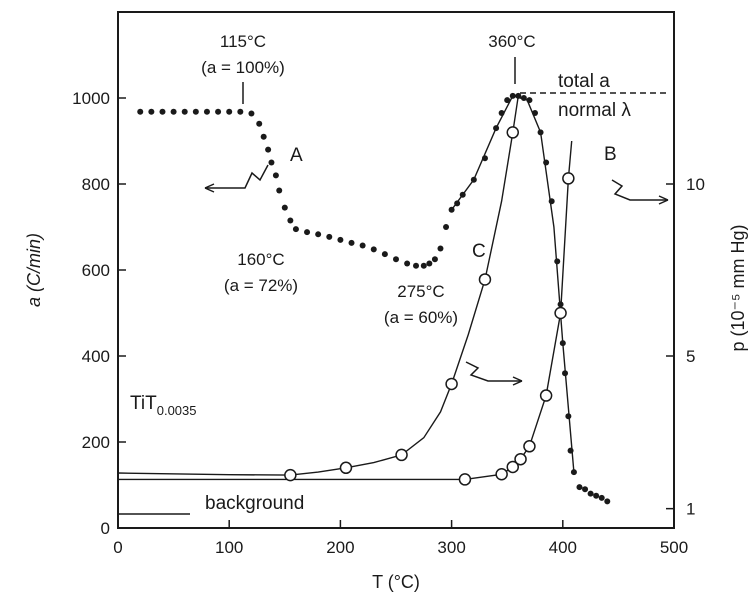 The height and width of the screenshot is (595, 753). What do you see at coordinates (479, 251) in the screenshot?
I see `curve-label-c: C` at bounding box center [479, 251].